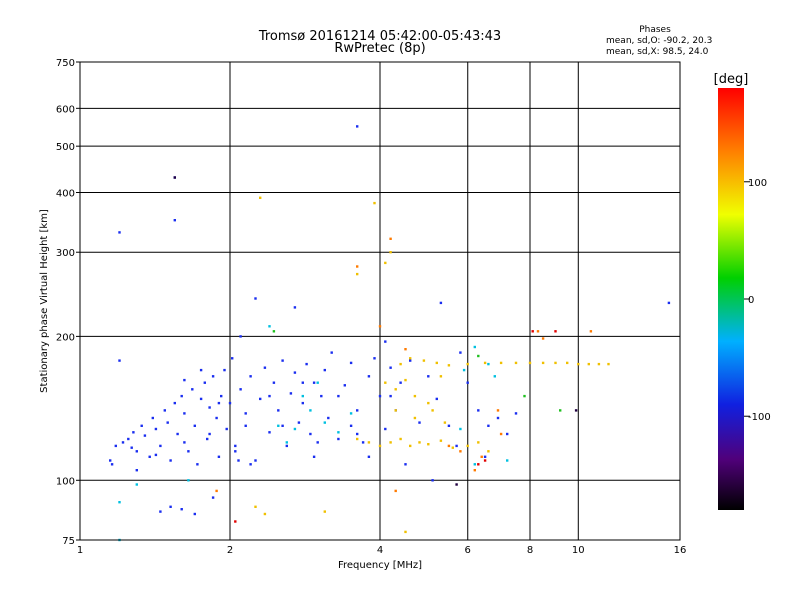  What do you see at coordinates (65, 109) in the screenshot?
I see `y-tick-label: 600` at bounding box center [65, 109].